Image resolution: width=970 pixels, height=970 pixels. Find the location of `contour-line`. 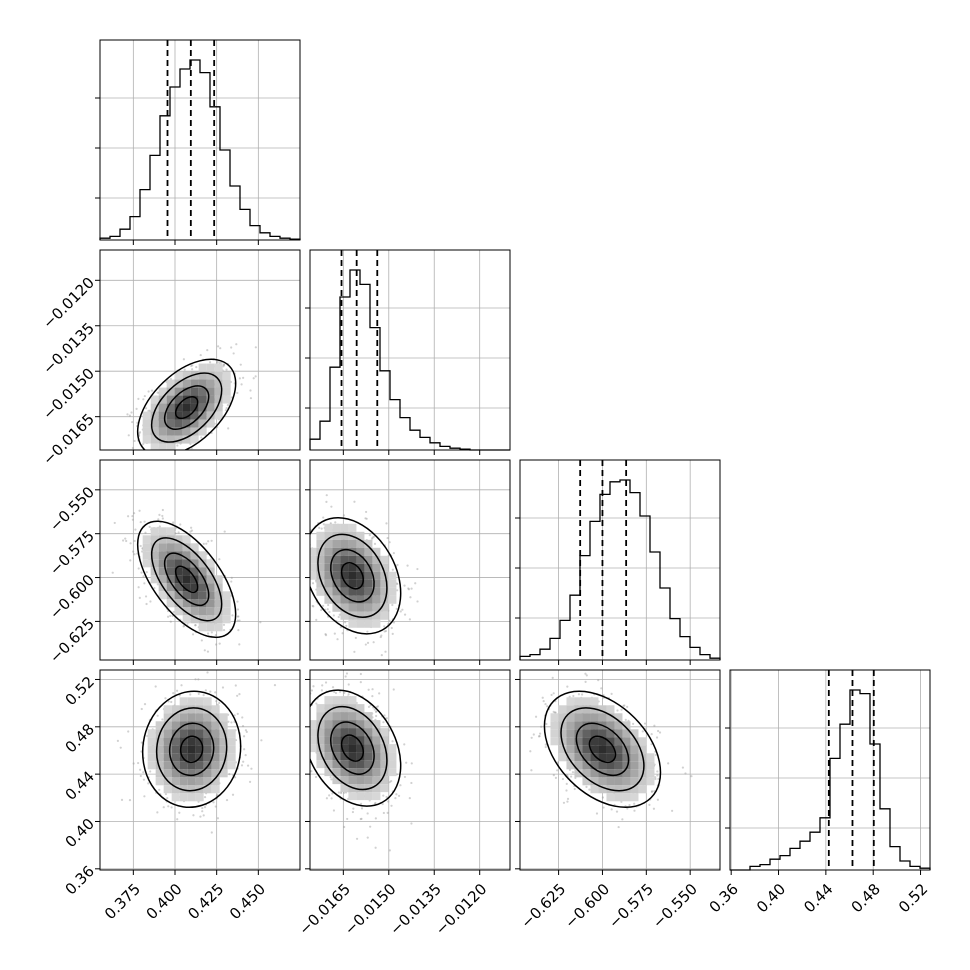

contour-line is located at coordinates (186, 579).